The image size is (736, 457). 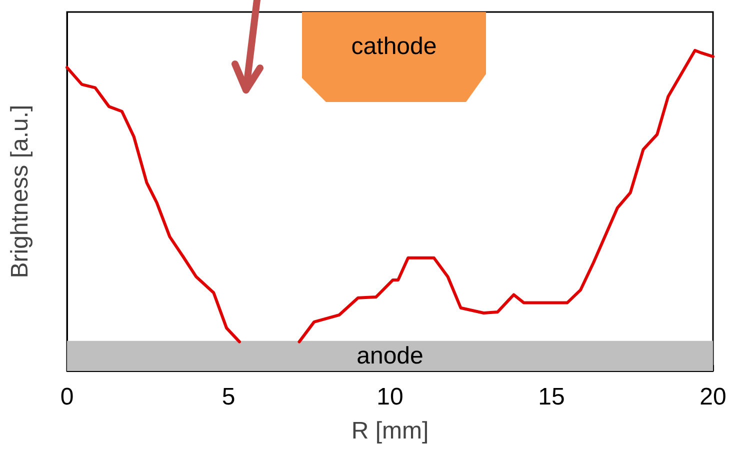 What do you see at coordinates (390, 431) in the screenshot?
I see `x-axis-title: R [mm]` at bounding box center [390, 431].